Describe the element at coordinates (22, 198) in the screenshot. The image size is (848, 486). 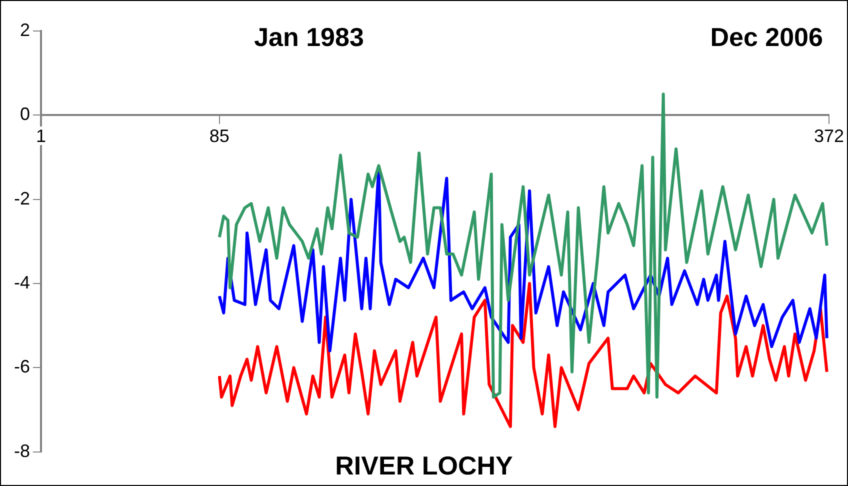
I see `y-tick-label: -2` at that location.